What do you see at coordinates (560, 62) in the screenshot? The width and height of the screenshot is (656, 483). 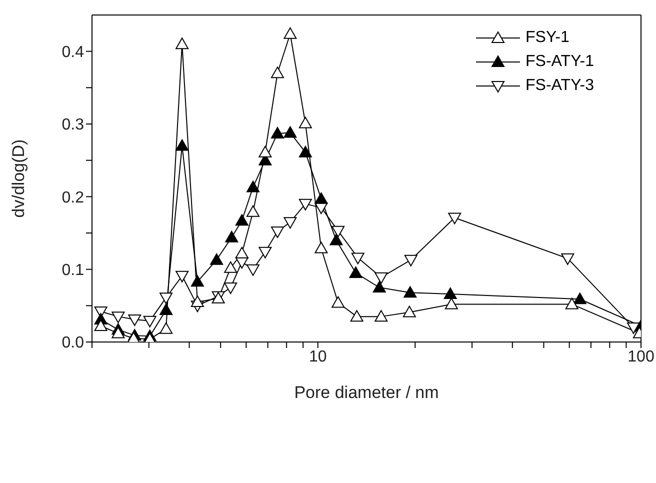 I see `legend-label: FS-ATY-1` at bounding box center [560, 62].